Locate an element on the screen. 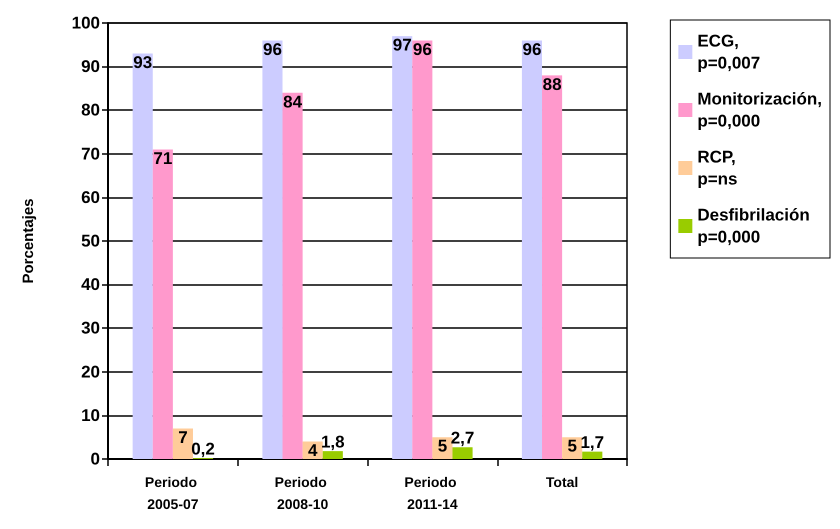 This screenshot has width=840, height=529. data-label: 71 is located at coordinates (162, 158).